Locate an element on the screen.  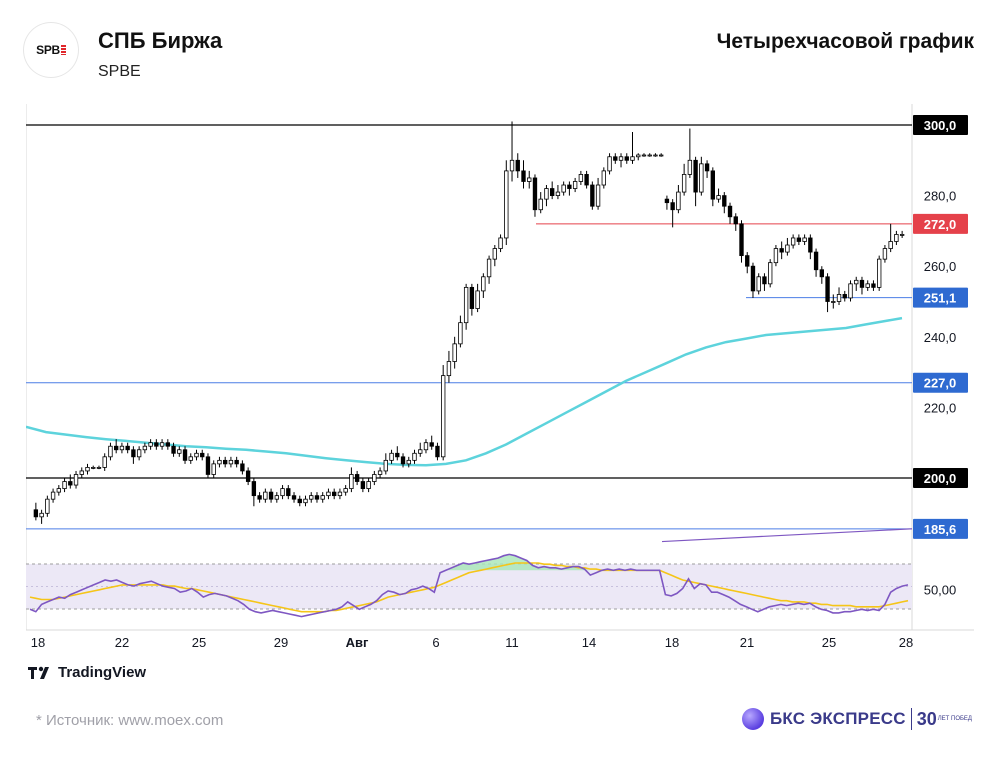
rsi-band is located at coordinates (469, 586).